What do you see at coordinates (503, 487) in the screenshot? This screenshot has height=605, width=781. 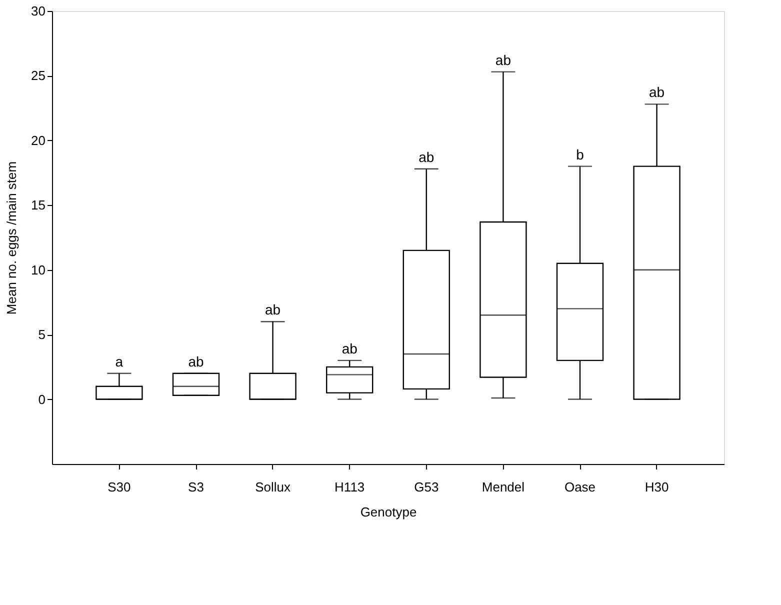 I see `x-tick-label: Mendel` at bounding box center [503, 487].